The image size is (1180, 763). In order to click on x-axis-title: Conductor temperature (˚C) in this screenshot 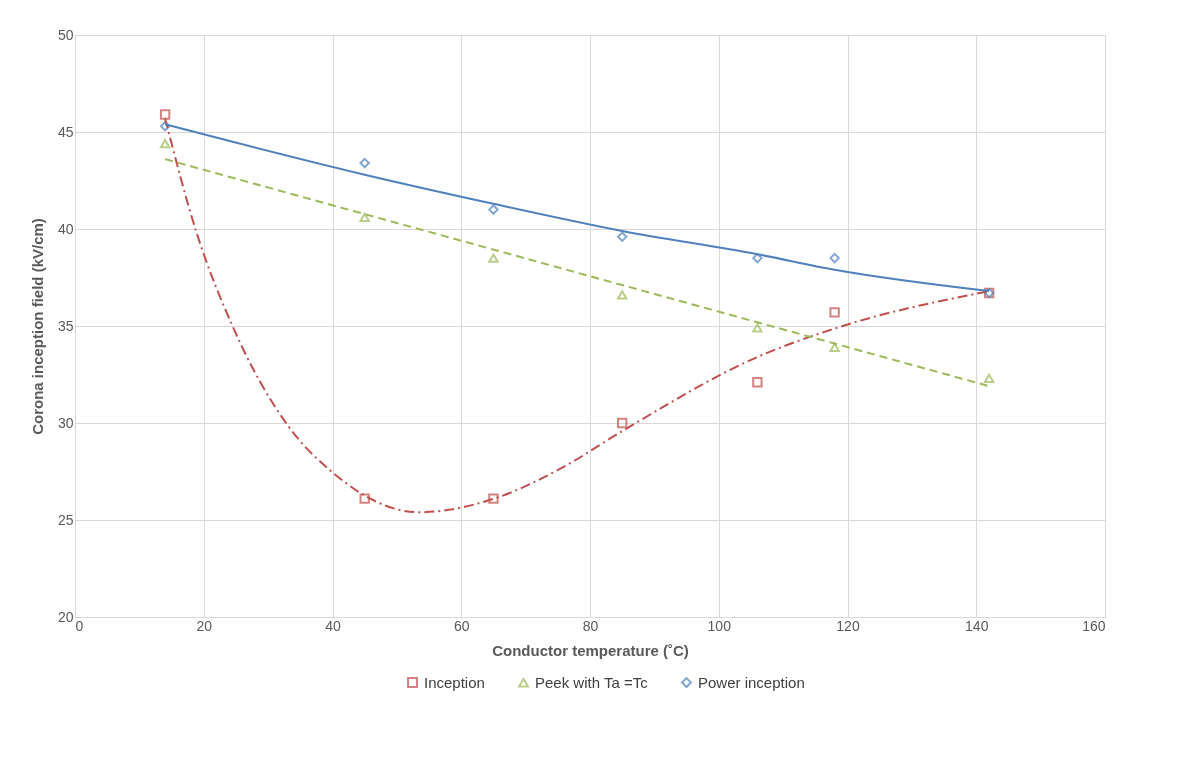, I will do `click(590, 650)`.